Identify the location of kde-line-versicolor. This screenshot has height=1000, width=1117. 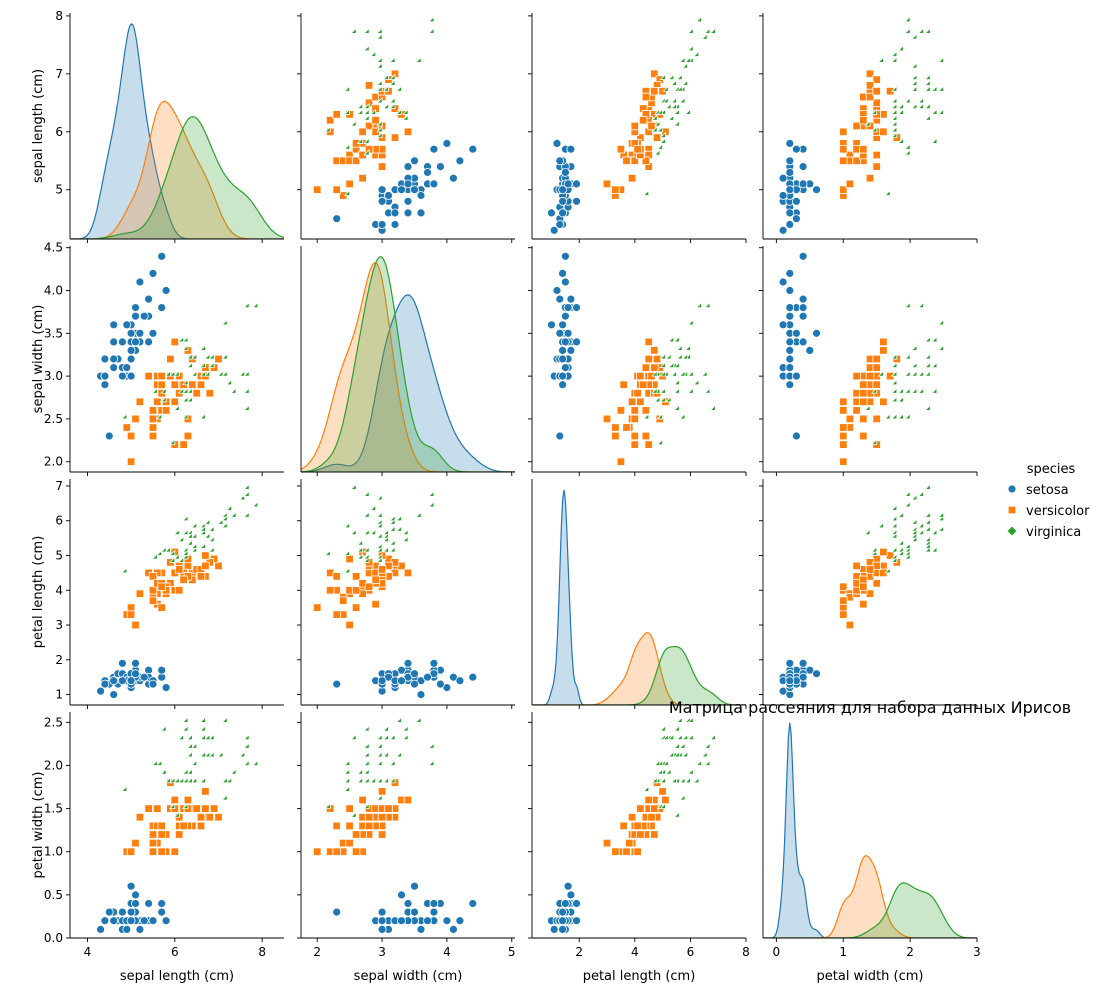
(408, 367).